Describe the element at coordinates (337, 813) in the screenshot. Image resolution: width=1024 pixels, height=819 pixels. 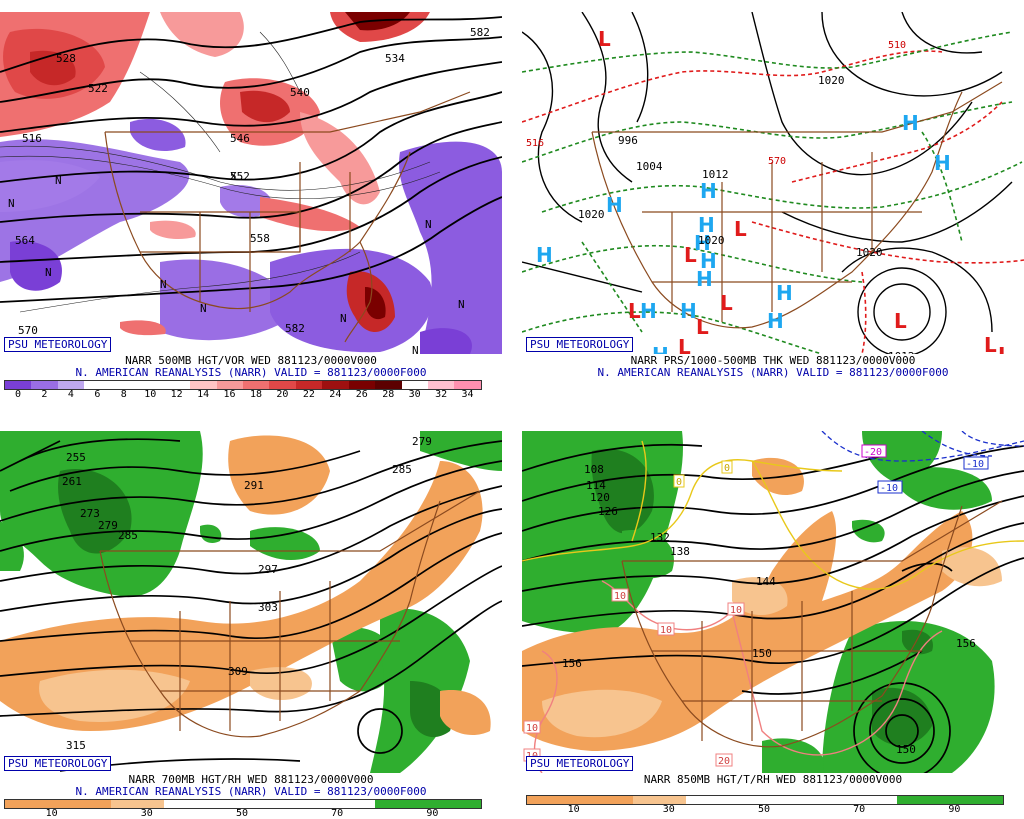
I see `colorbar-tick-label: 70` at that location.